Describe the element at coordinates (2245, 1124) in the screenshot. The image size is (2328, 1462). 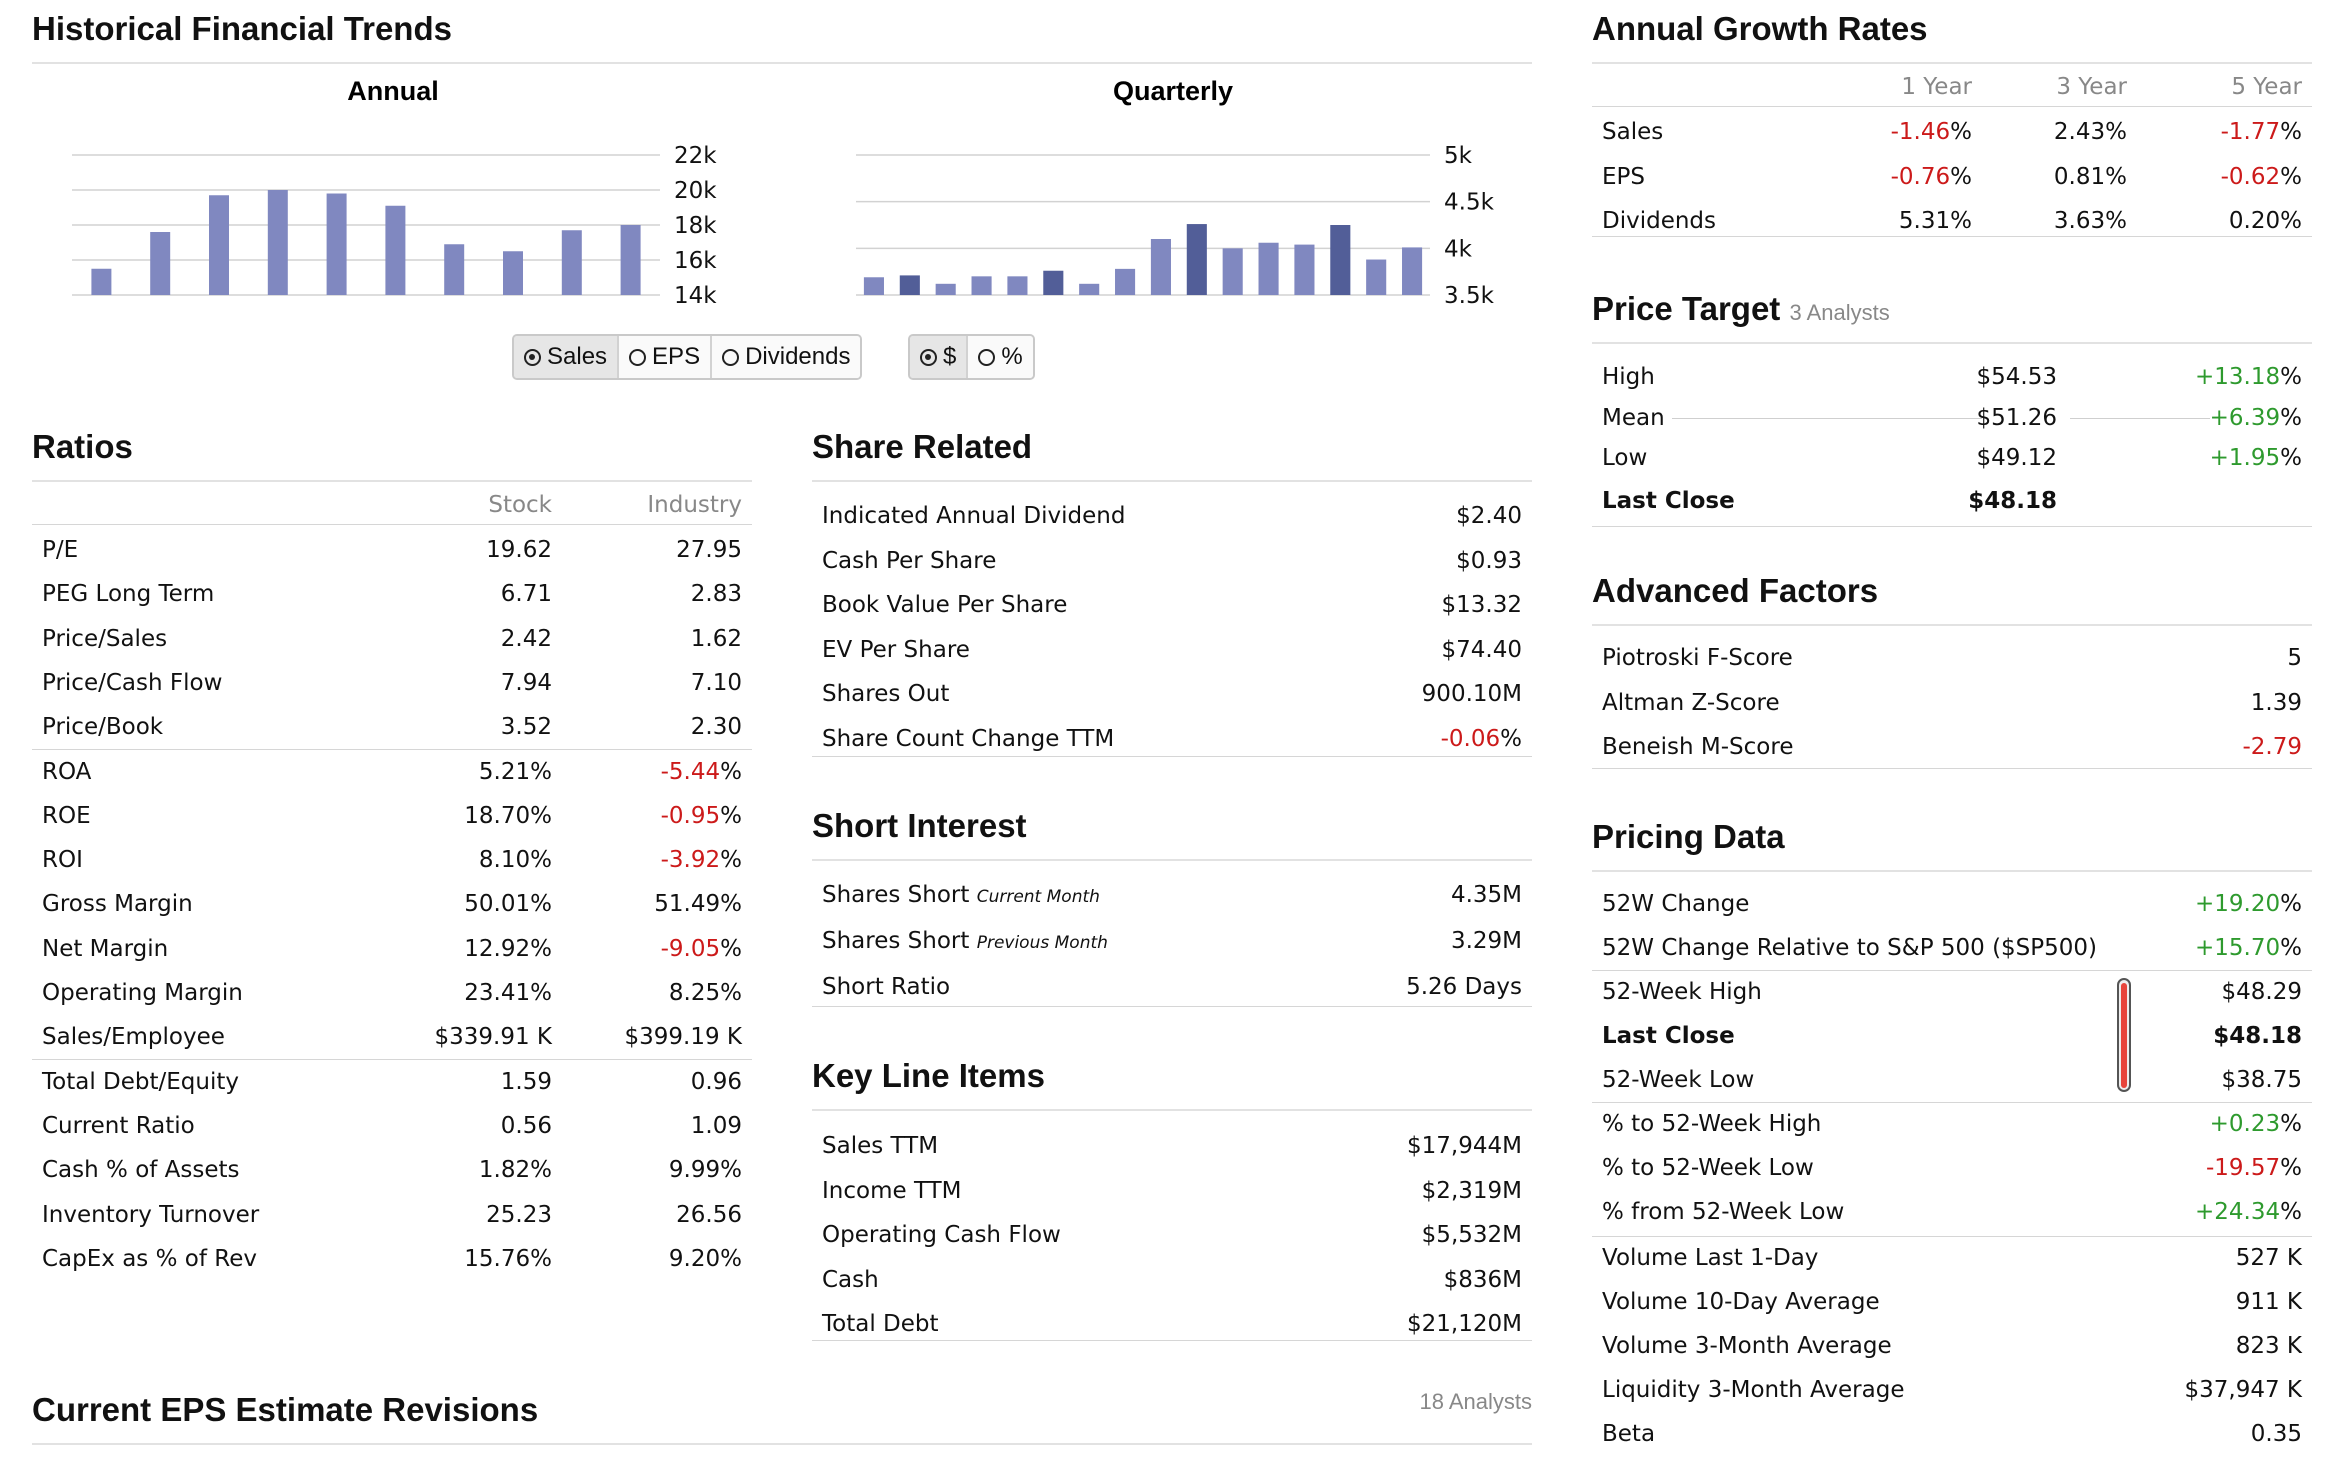
I see `value-number: +0.23` at that location.